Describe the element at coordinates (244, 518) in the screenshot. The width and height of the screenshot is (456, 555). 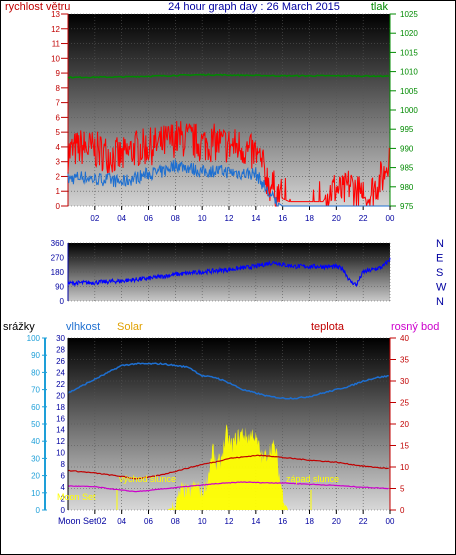
I see `climate-time-axis: 04 06 08 10 12 14 16 18 20 22 00` at that location.